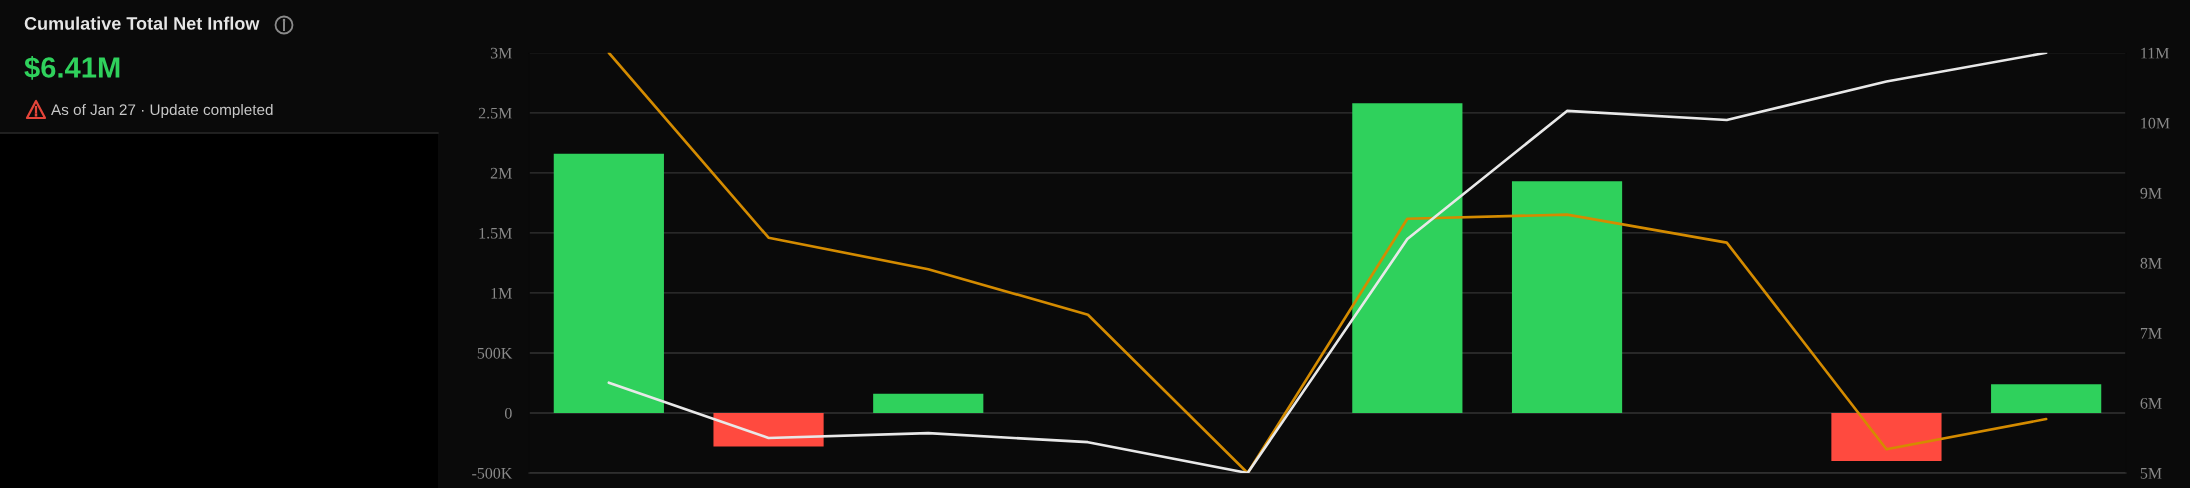 This screenshot has height=488, width=2190. Describe the element at coordinates (162, 111) in the screenshot. I see `text: As of Jan 27 · Update completed` at that location.